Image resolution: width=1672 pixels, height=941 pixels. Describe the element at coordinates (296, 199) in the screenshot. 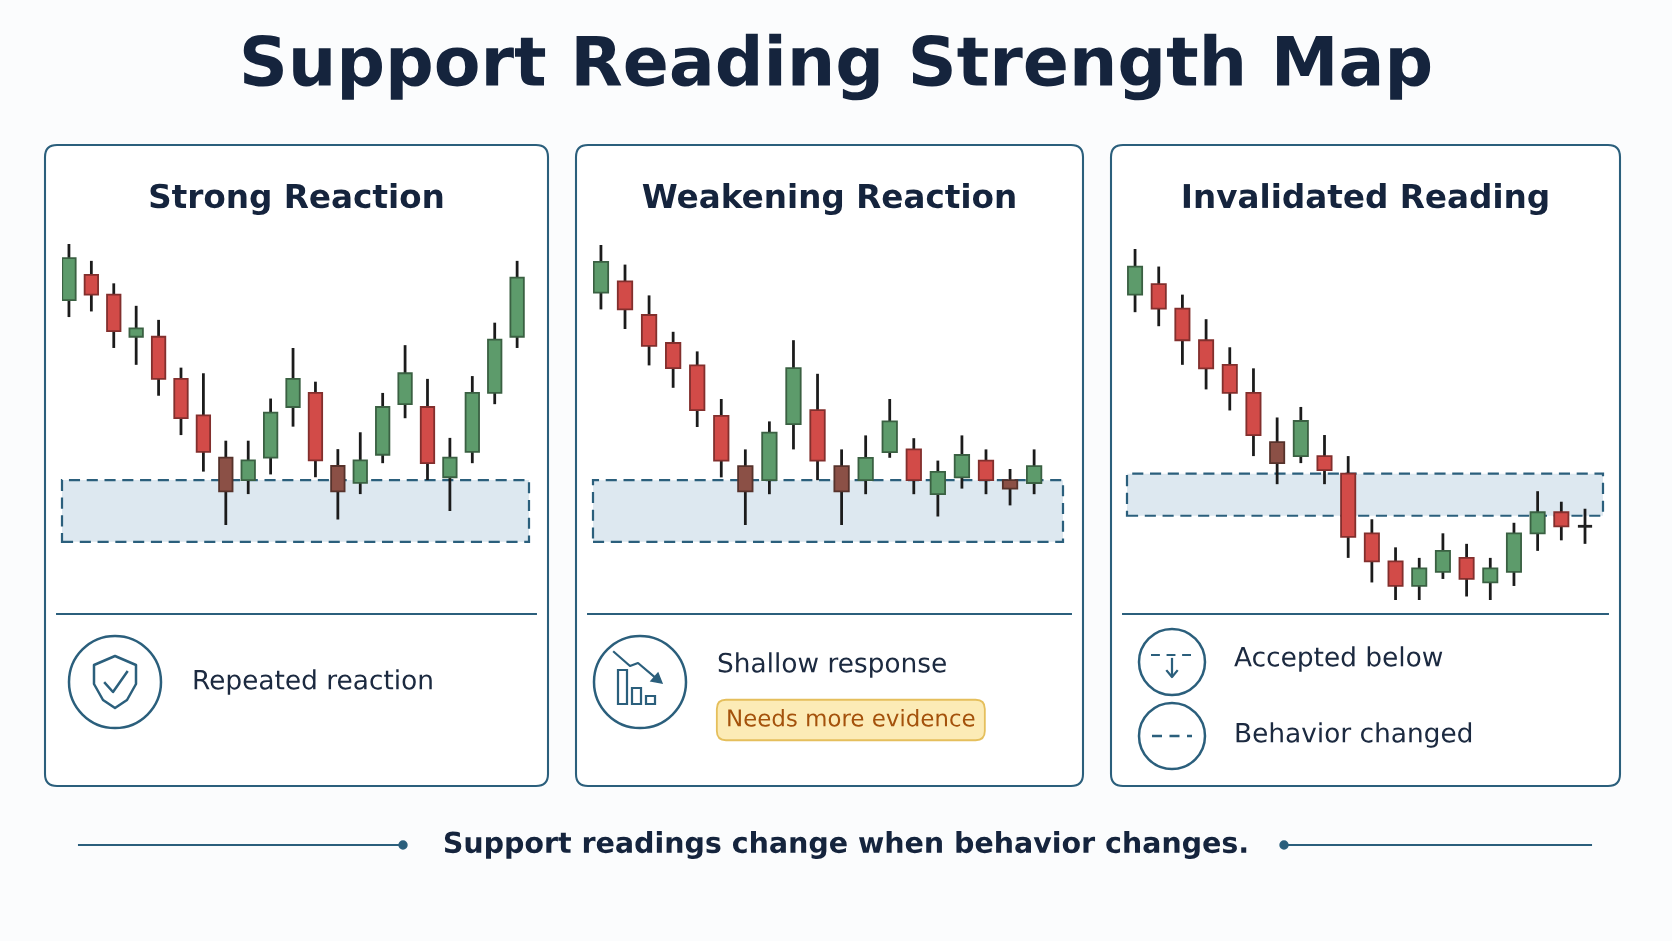

I see `chart-title: Strong Reaction` at that location.